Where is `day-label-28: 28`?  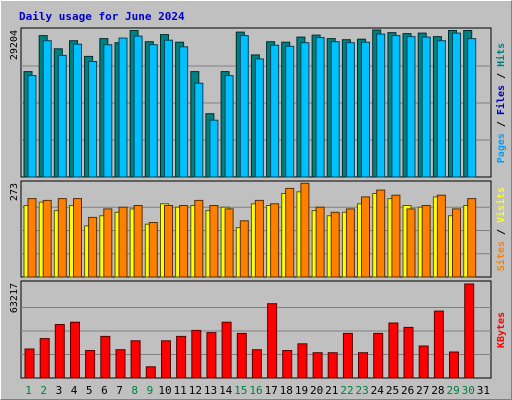 day-label-28: 28 is located at coordinates (437, 390).